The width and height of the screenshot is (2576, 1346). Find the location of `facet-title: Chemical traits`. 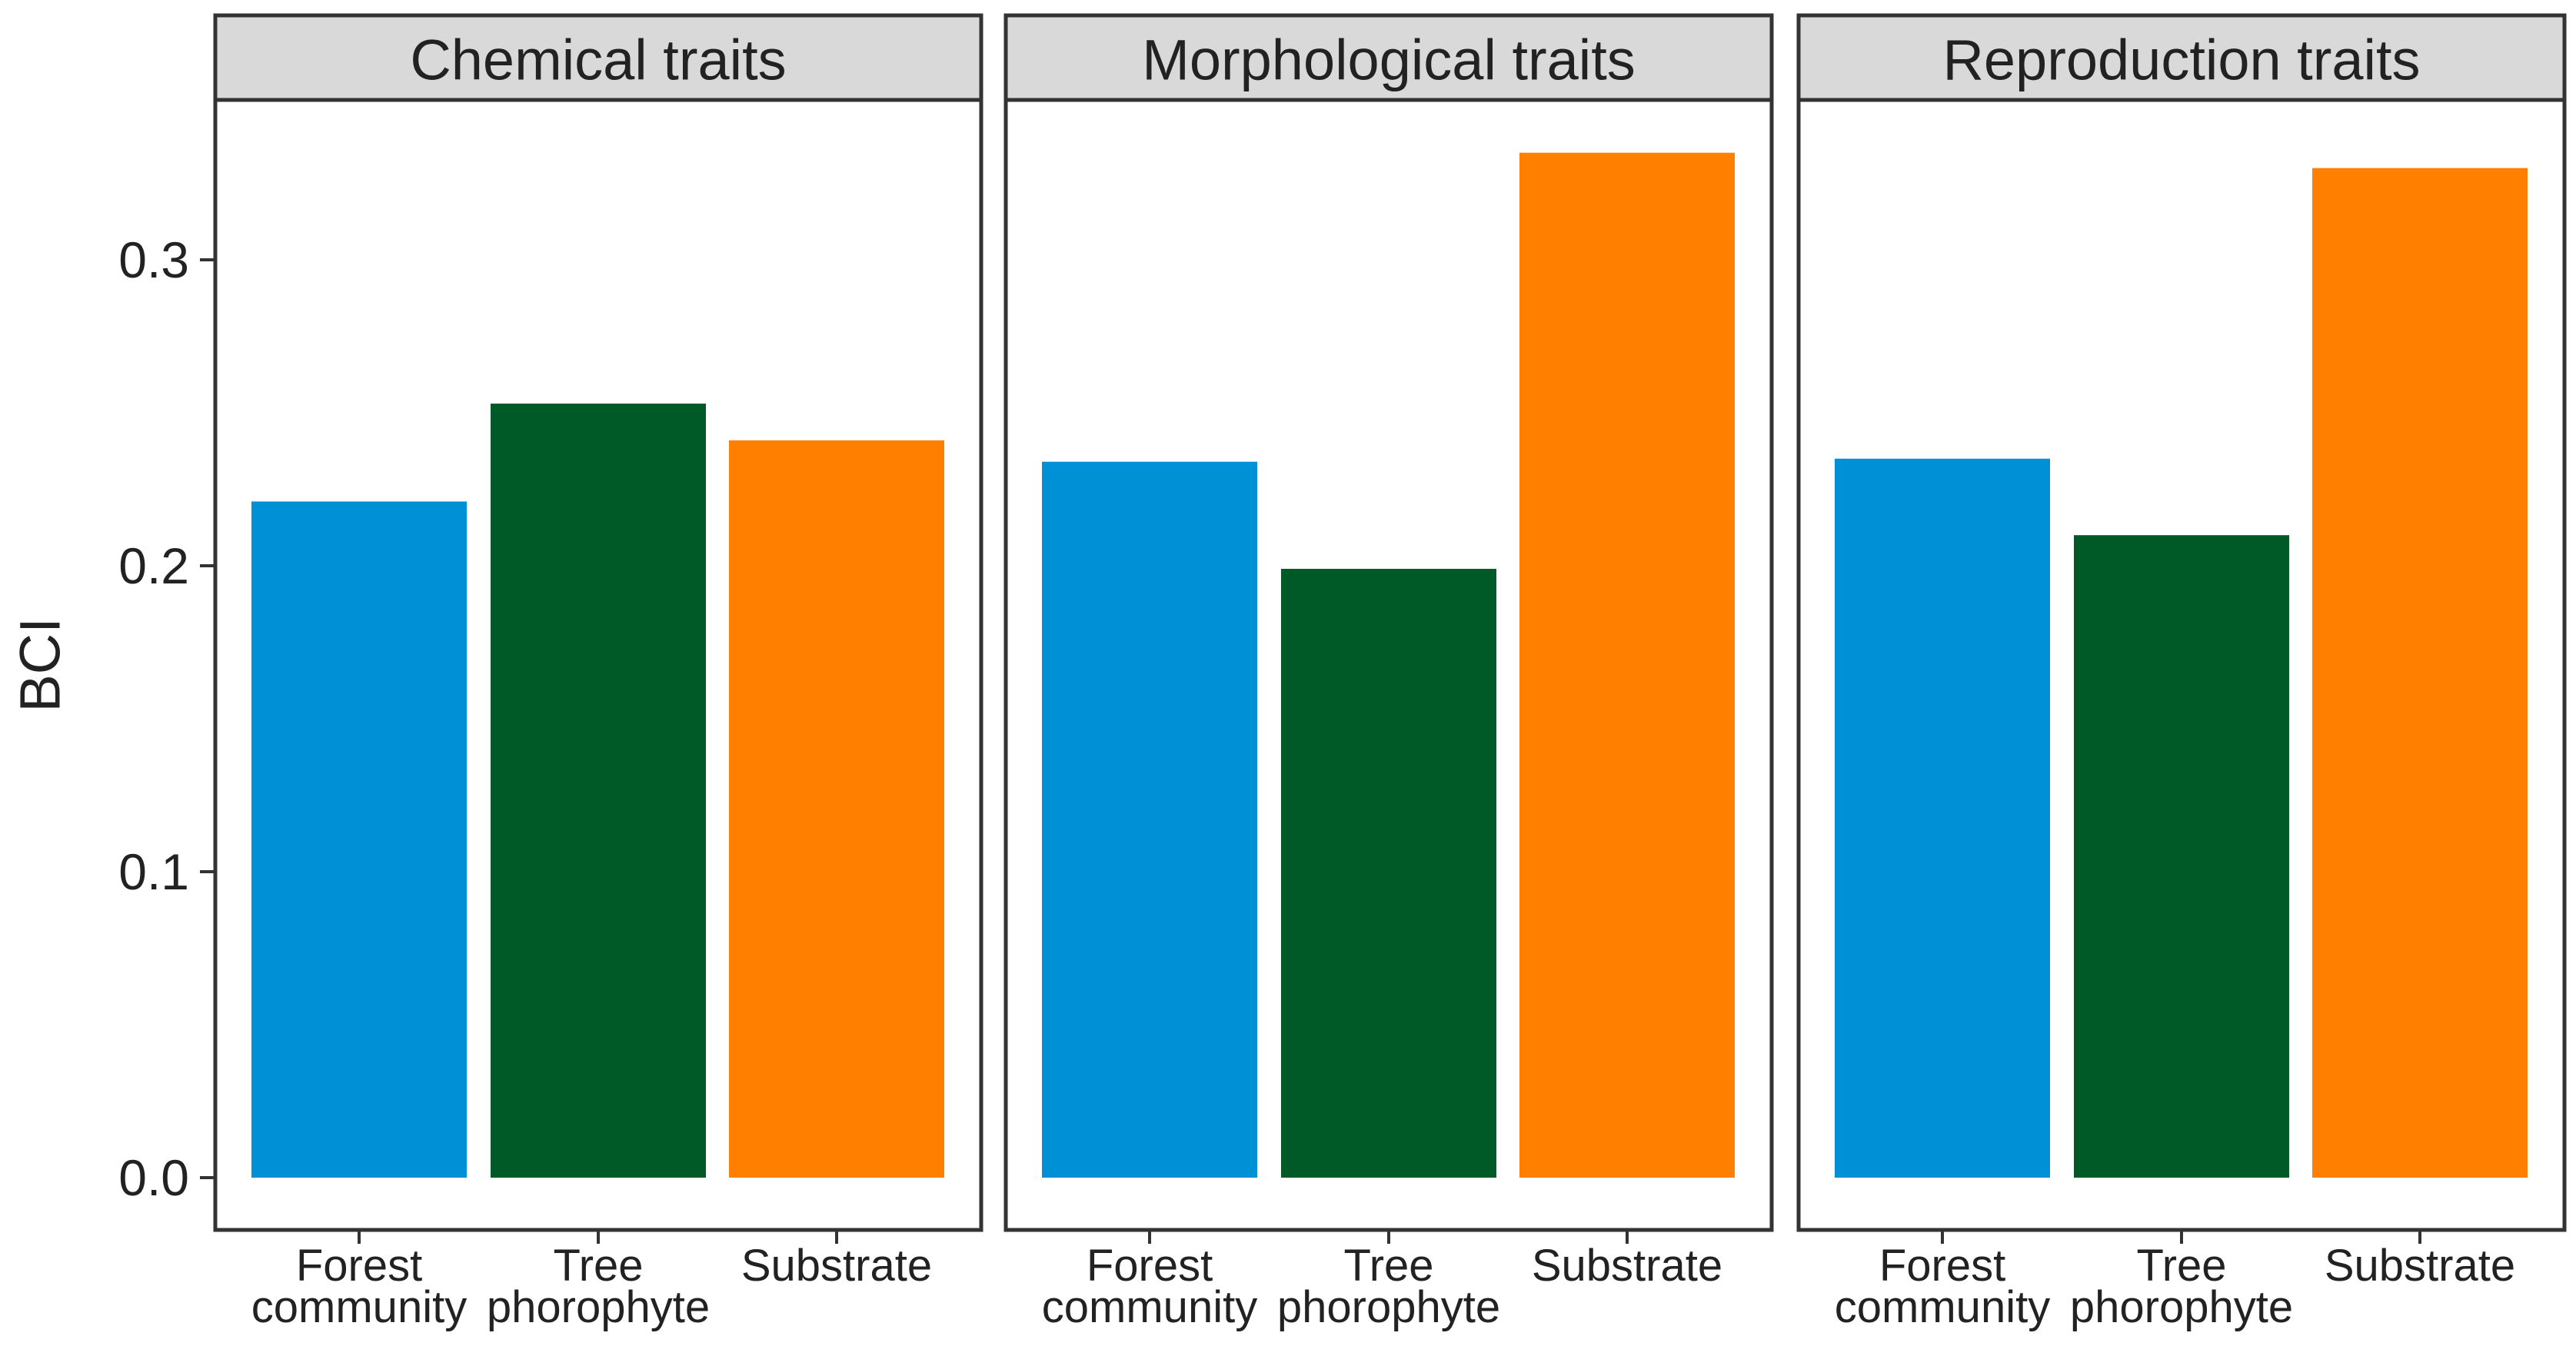

facet-title: Chemical traits is located at coordinates (598, 60).